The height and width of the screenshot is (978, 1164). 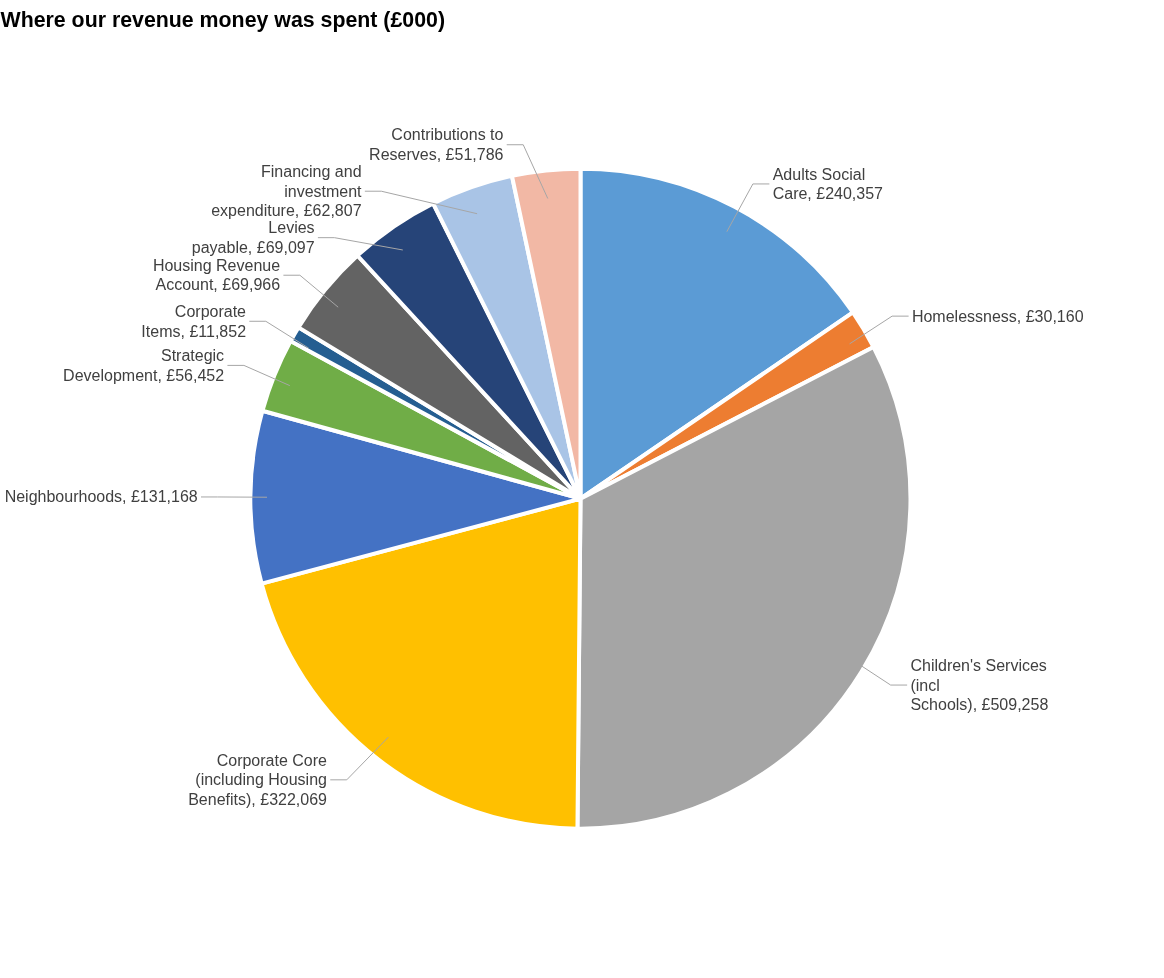 What do you see at coordinates (216, 275) in the screenshot?
I see `slice-label: Housing Revenue Account, £69,966` at bounding box center [216, 275].